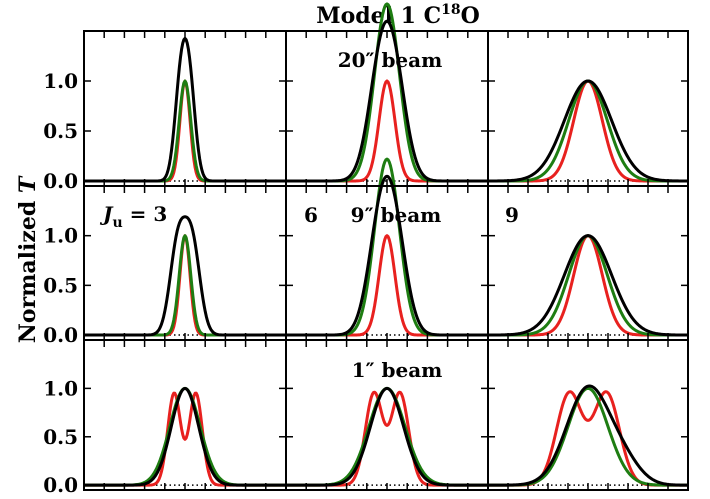 The width and height of the screenshot is (710, 499). What do you see at coordinates (512, 215) in the screenshot?
I see `panel-annotation: 9` at bounding box center [512, 215].